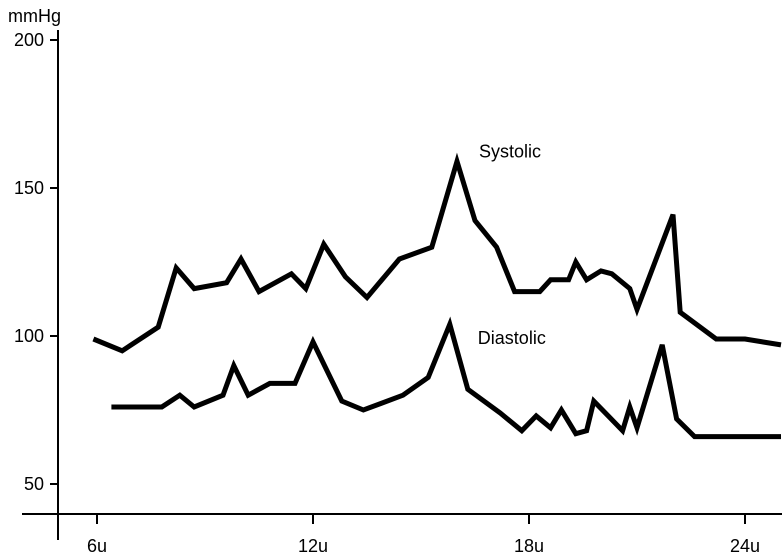  What do you see at coordinates (34, 484) in the screenshot?
I see `y-tick-label-50: 50` at bounding box center [34, 484].